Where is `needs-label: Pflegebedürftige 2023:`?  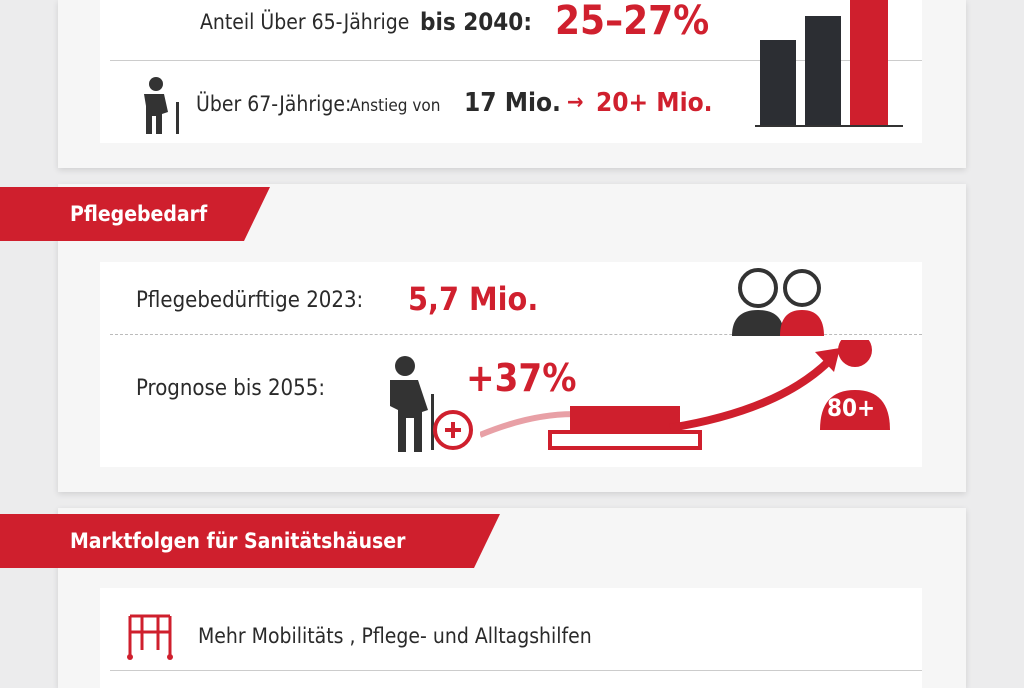
needs-label: Pflegebedürftige 2023: is located at coordinates (250, 300).